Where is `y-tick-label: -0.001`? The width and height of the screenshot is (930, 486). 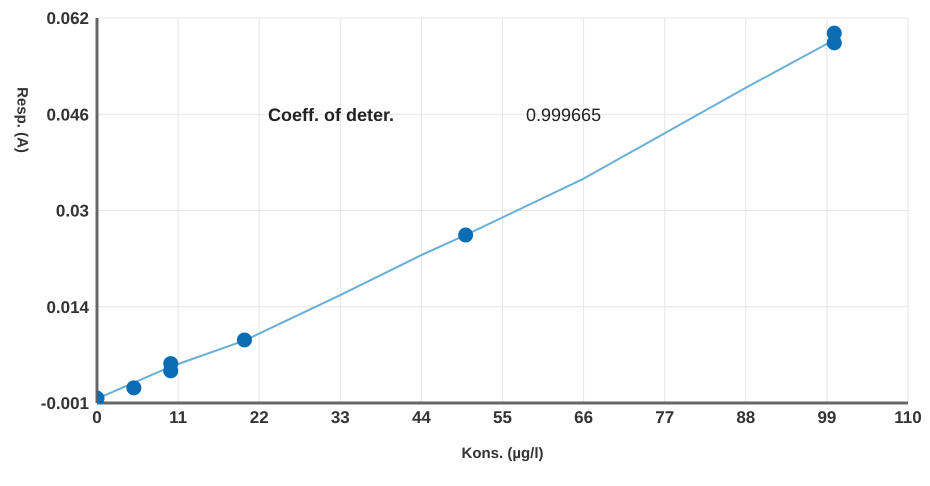 y-tick-label: -0.001 is located at coordinates (64, 404).